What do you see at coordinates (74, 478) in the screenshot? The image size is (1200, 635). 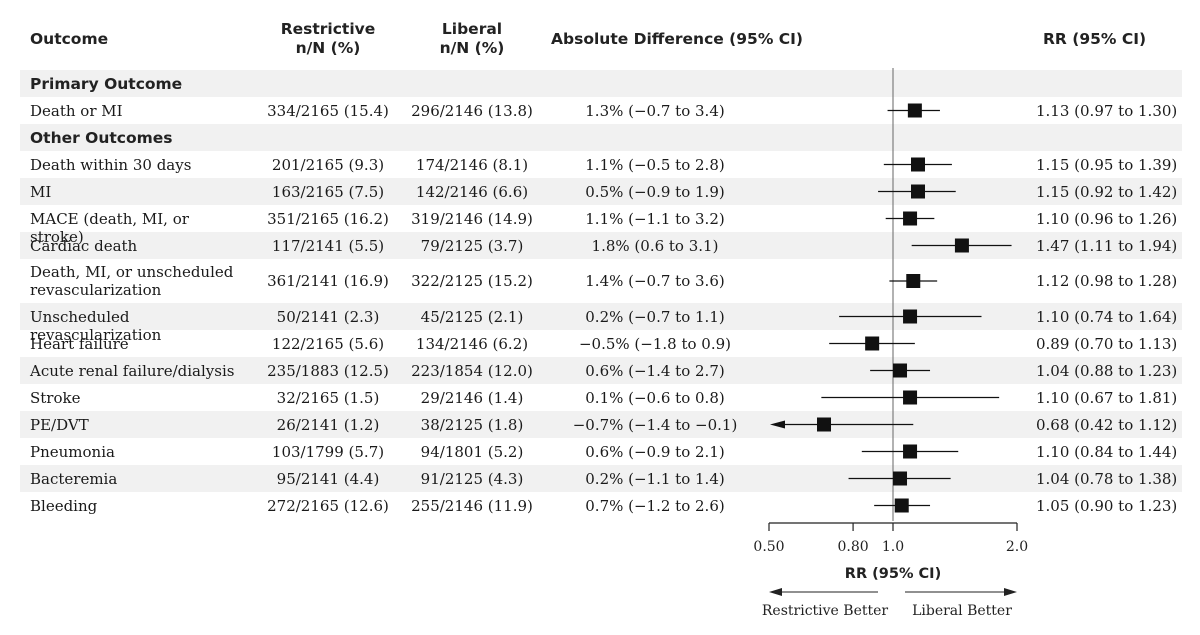 I see `row-outcome: Bacteremia` at bounding box center [74, 478].